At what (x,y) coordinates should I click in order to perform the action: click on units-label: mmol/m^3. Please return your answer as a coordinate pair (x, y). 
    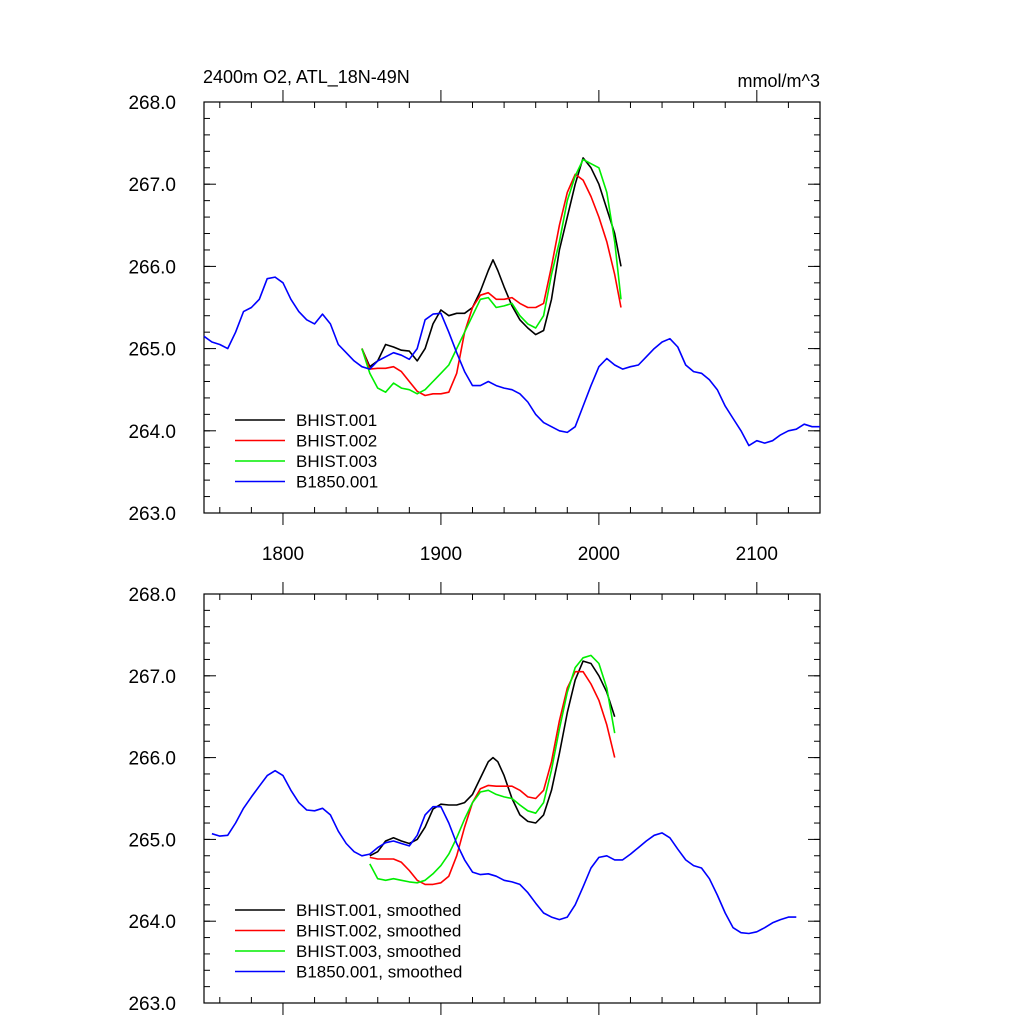
    Looking at the image, I should click on (779, 81).